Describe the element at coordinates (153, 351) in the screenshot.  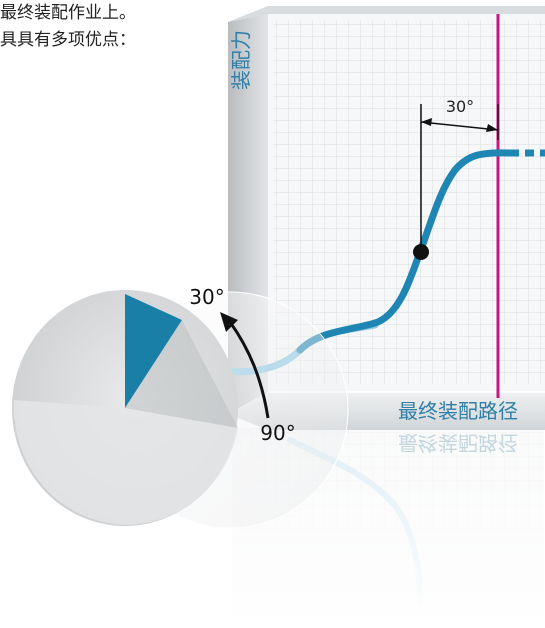
I see `dial-sector` at that location.